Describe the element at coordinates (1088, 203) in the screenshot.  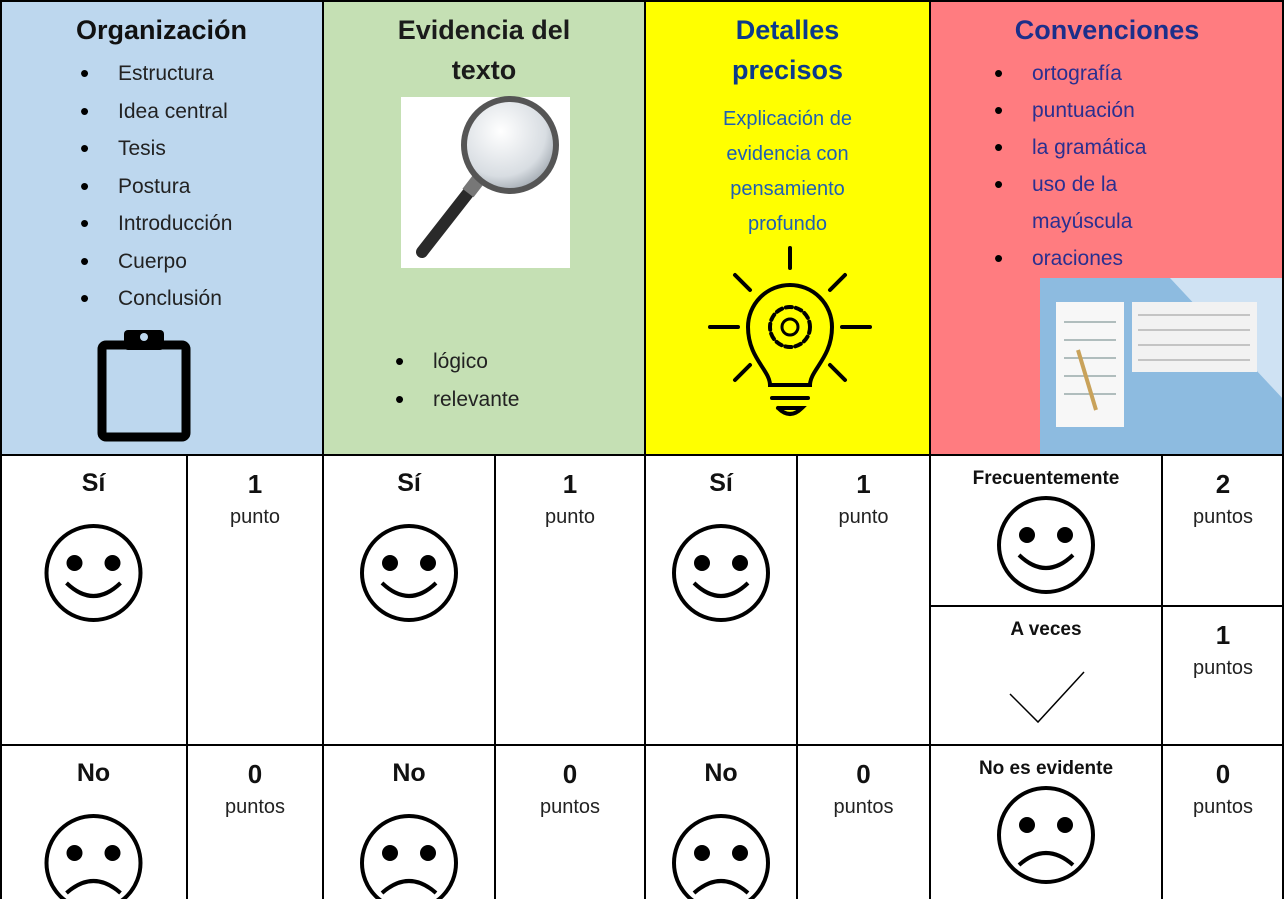
I see `list-item: uso de la mayúscula` at that location.